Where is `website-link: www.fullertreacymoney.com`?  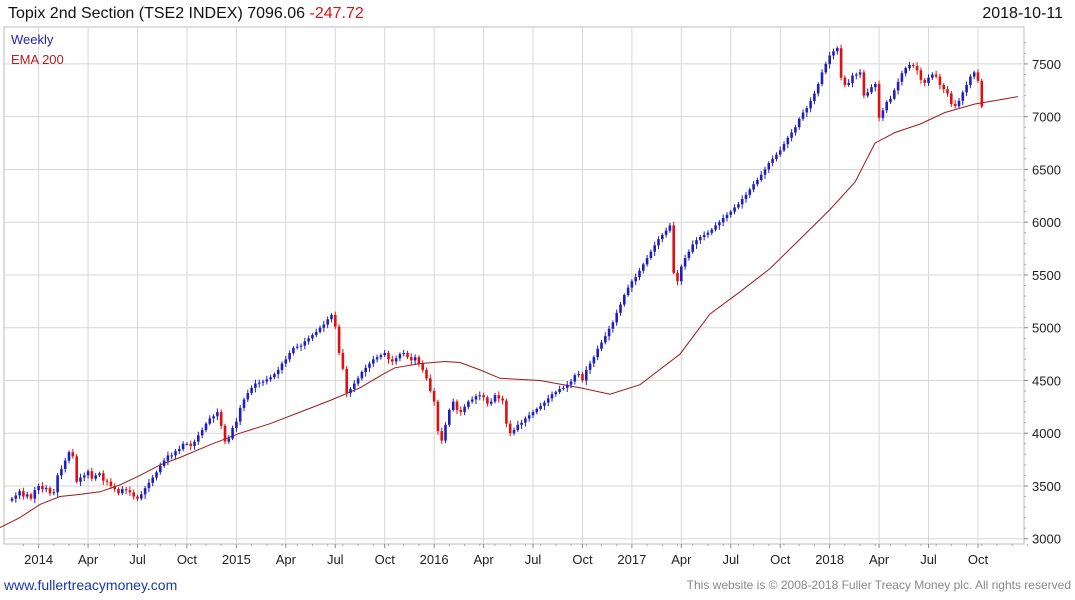 website-link: www.fullertreacymoney.com is located at coordinates (91, 585).